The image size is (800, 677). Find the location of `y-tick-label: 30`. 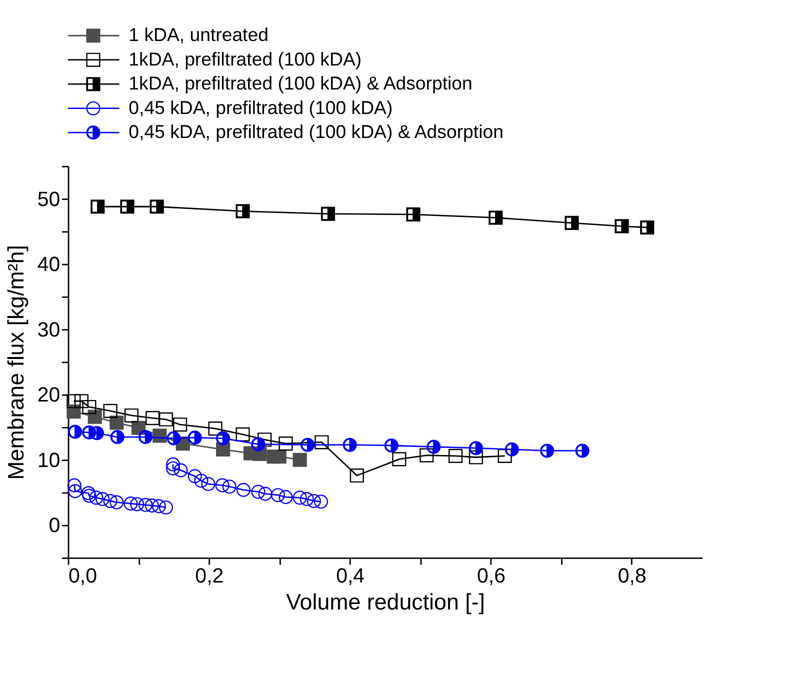

y-tick-label: 30 is located at coordinates (48, 330).